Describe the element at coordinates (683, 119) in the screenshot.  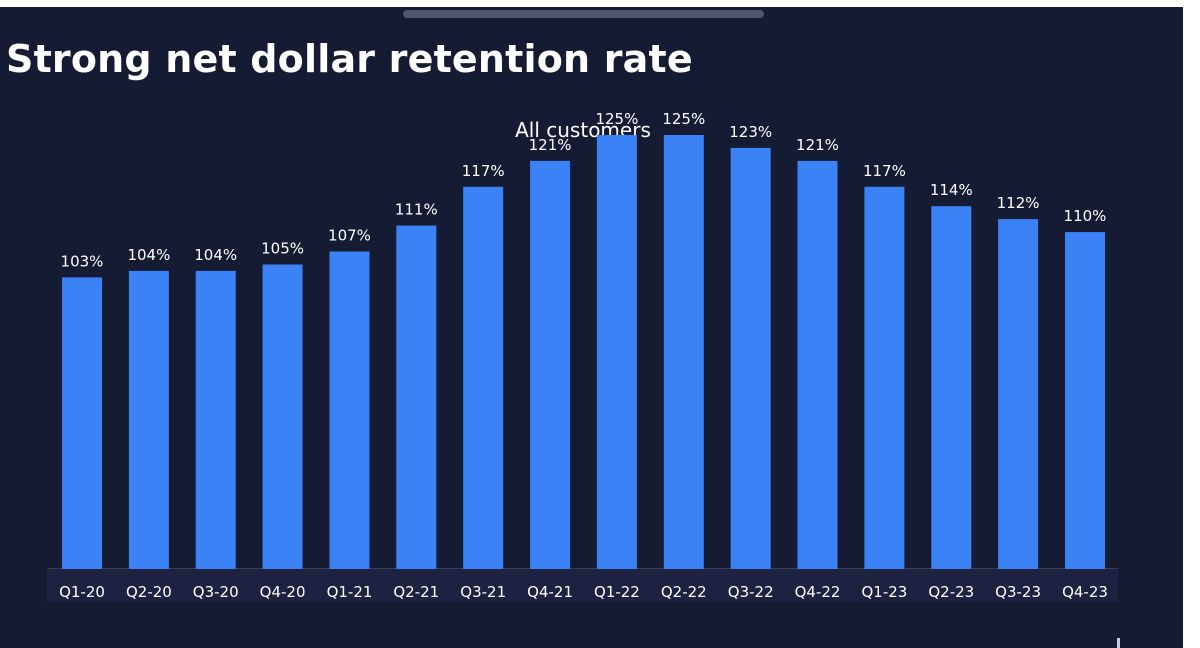
I see `data-label-q2-22: 125%` at that location.